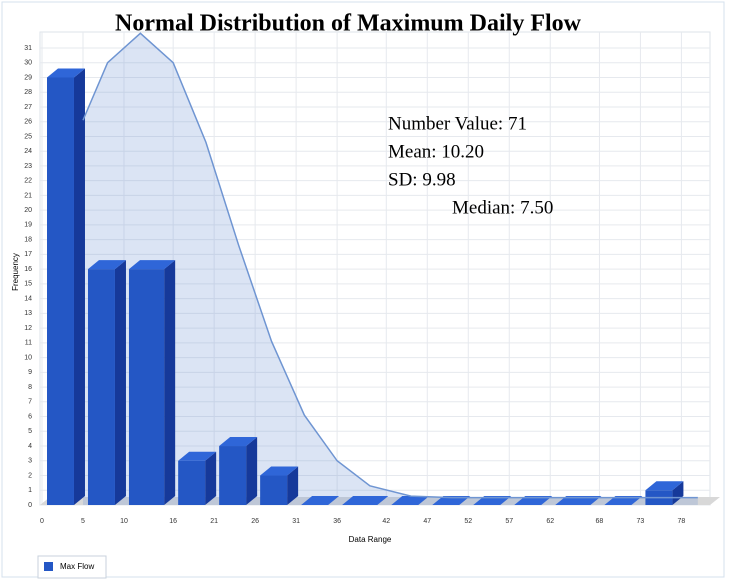 This screenshot has width=729, height=581. Describe the element at coordinates (77, 566) in the screenshot. I see `legend-label: Max Flow` at that location.